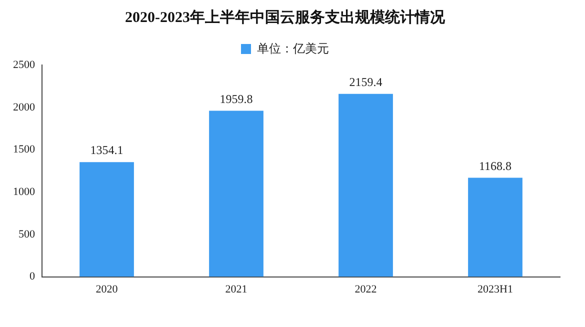 The width and height of the screenshot is (585, 327). Describe the element at coordinates (33, 276) in the screenshot. I see `y-tick-label: 0` at that location.